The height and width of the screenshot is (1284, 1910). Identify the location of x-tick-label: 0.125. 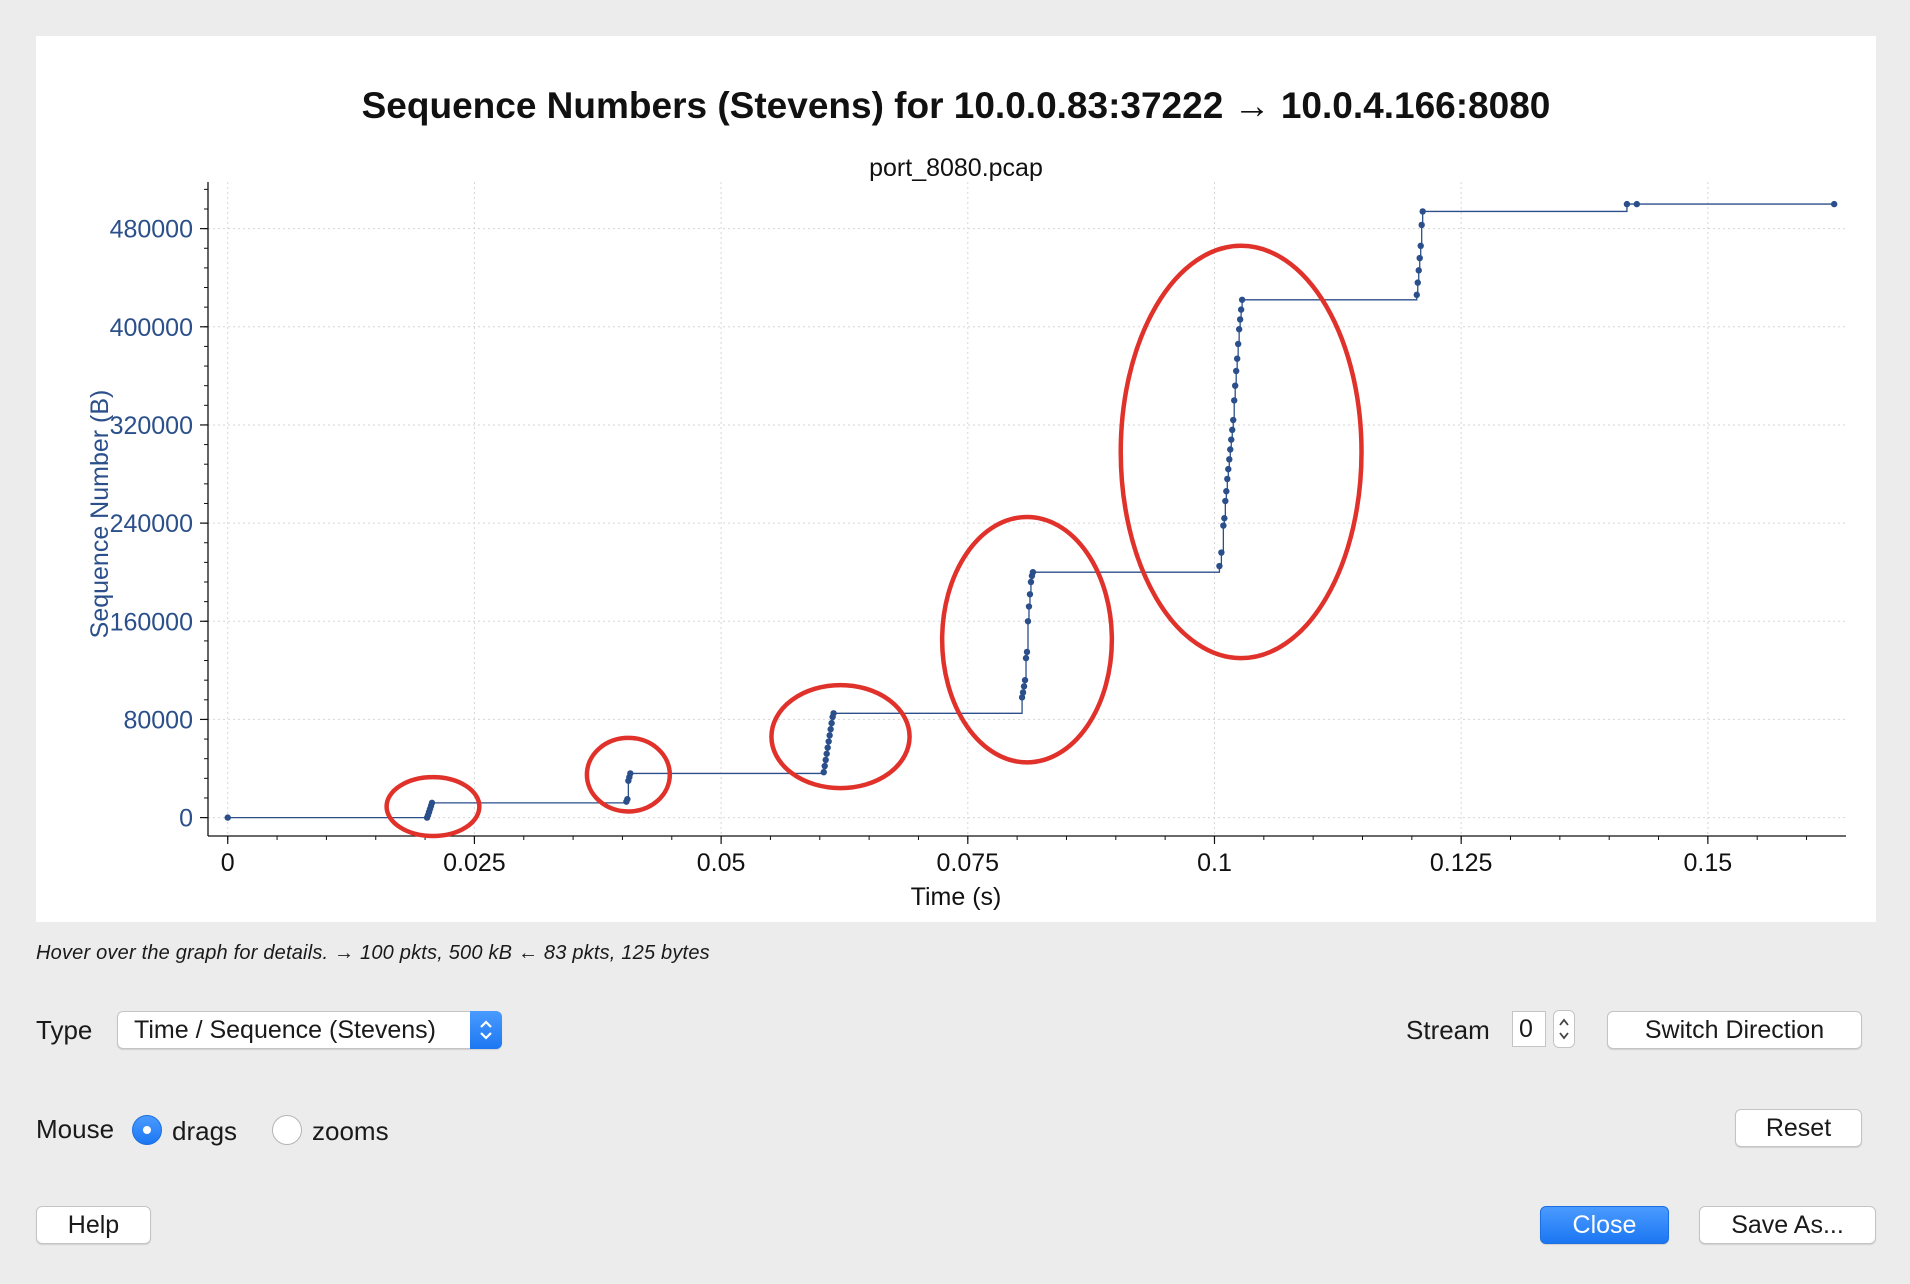
(1461, 863).